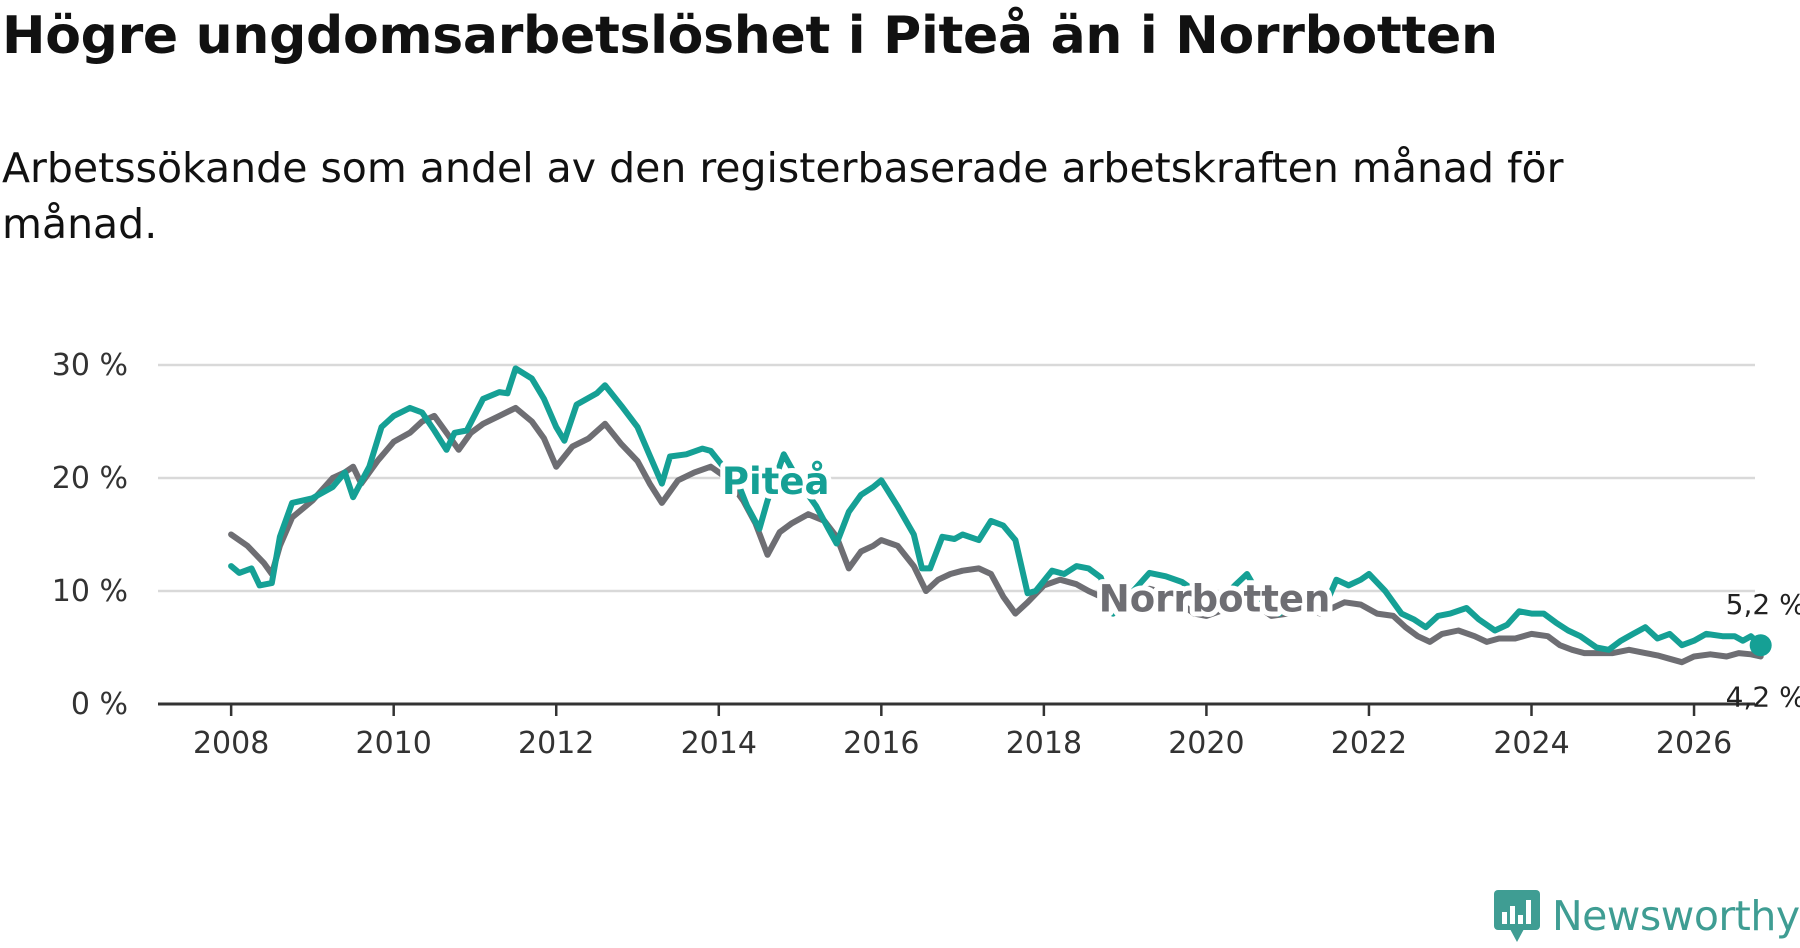  Describe the element at coordinates (1694, 743) in the screenshot. I see `x-tick-label: 2026` at that location.